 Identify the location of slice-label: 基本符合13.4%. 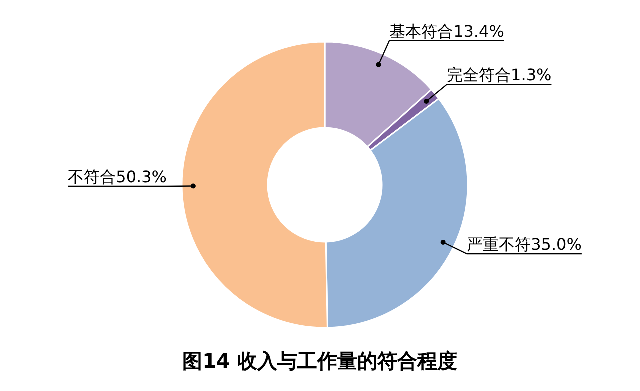
(447, 31).